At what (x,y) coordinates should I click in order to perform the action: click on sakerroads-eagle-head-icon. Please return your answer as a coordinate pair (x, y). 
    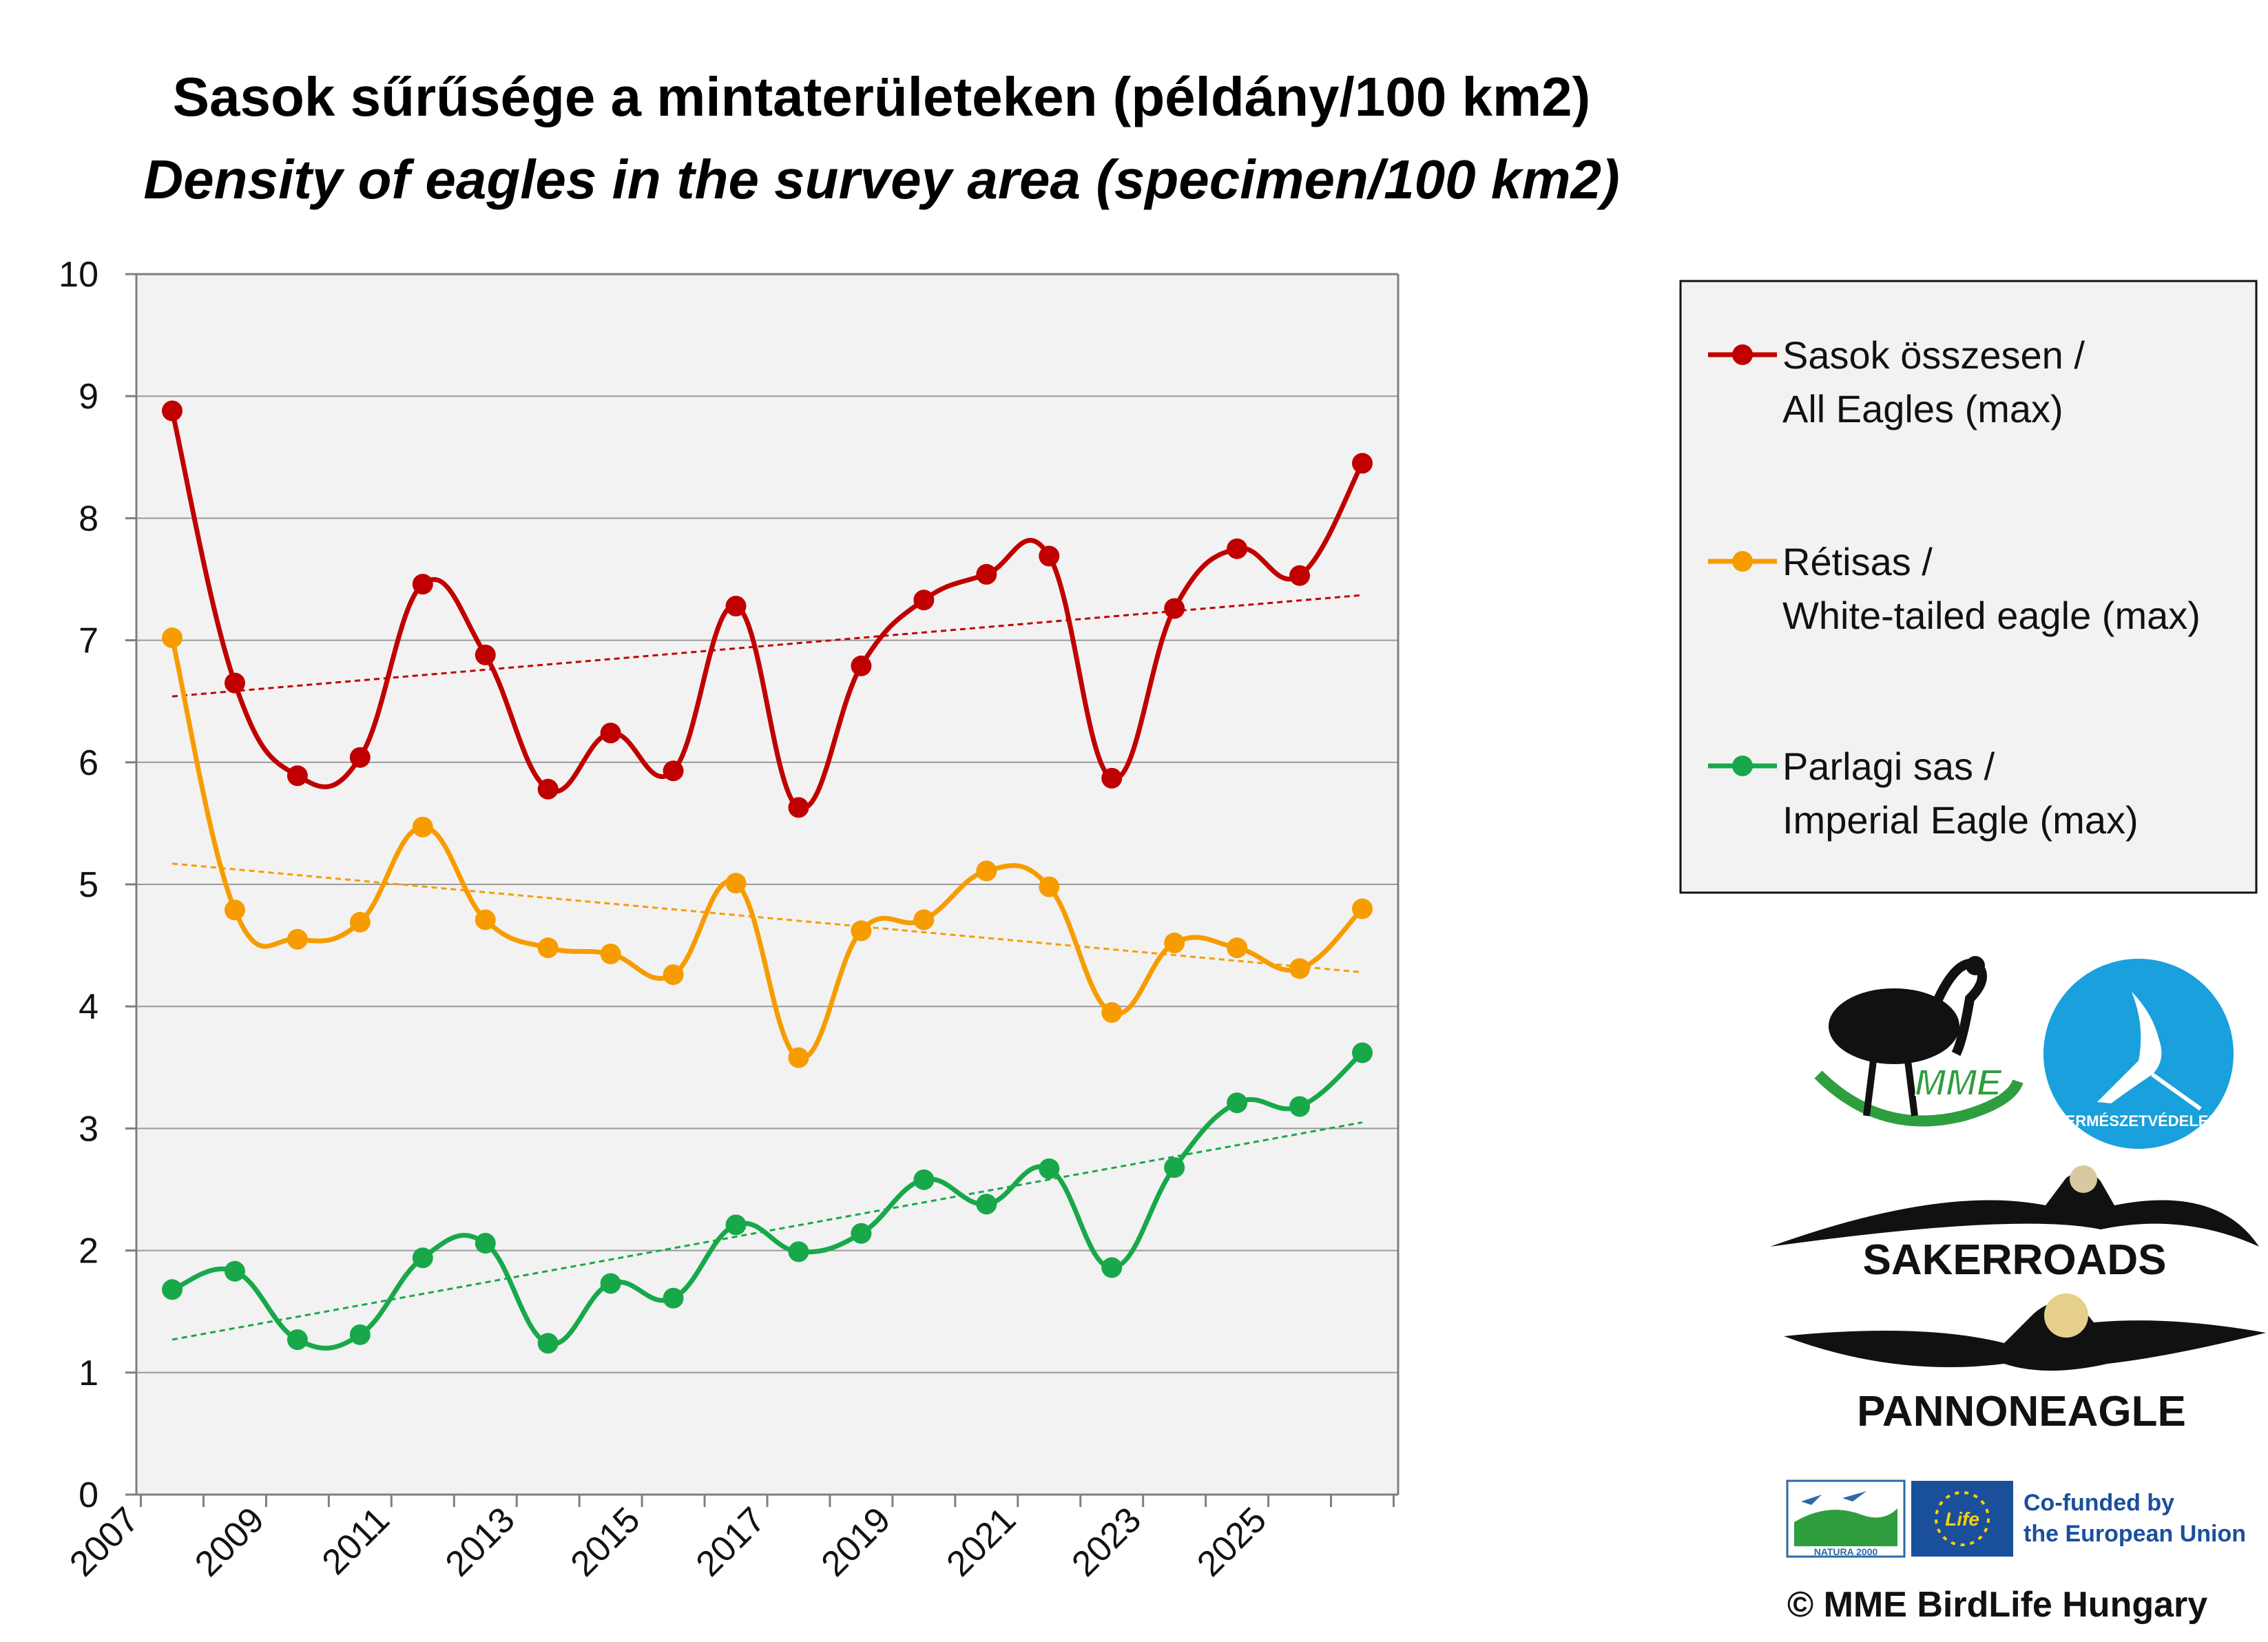
    Looking at the image, I should click on (2083, 1179).